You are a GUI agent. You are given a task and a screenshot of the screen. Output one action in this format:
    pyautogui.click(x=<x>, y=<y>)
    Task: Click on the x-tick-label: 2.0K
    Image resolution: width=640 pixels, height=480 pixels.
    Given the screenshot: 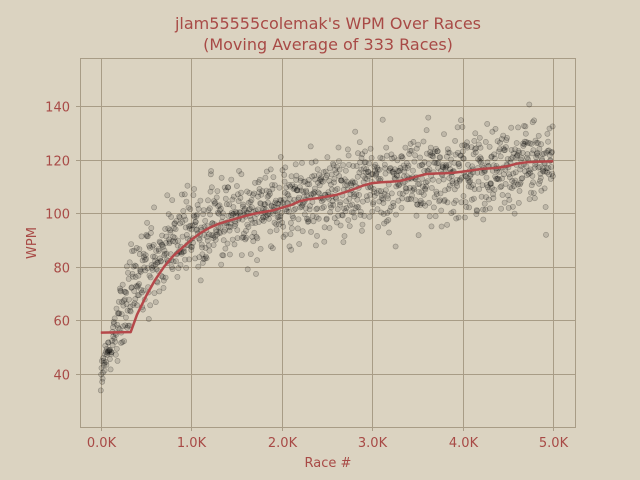 What is the action you would take?
    pyautogui.click(x=283, y=443)
    